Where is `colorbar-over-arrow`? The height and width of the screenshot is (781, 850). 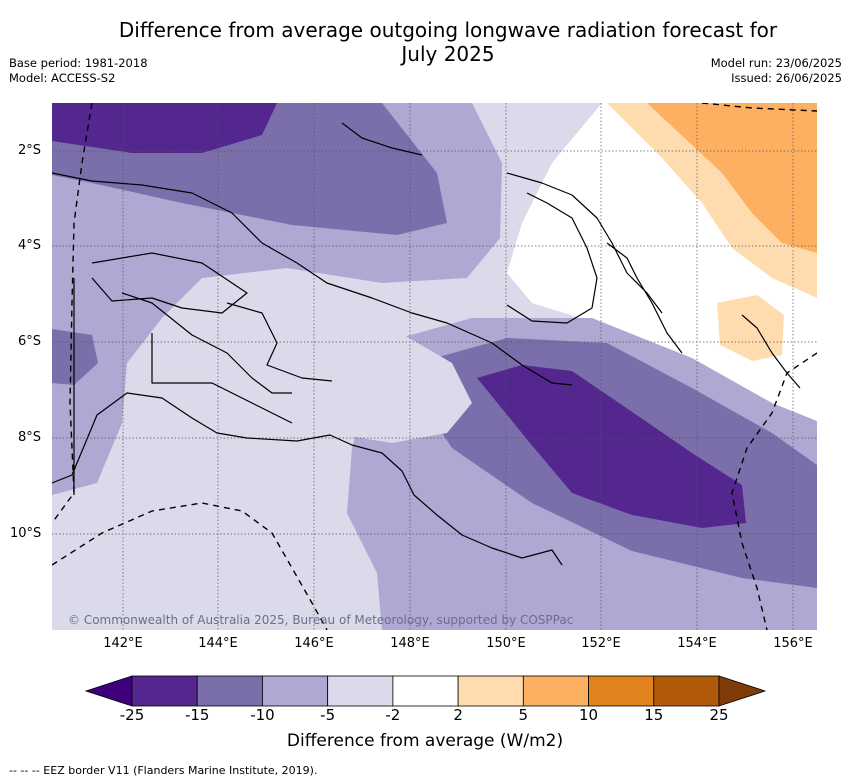 colorbar-over-arrow is located at coordinates (742, 691).